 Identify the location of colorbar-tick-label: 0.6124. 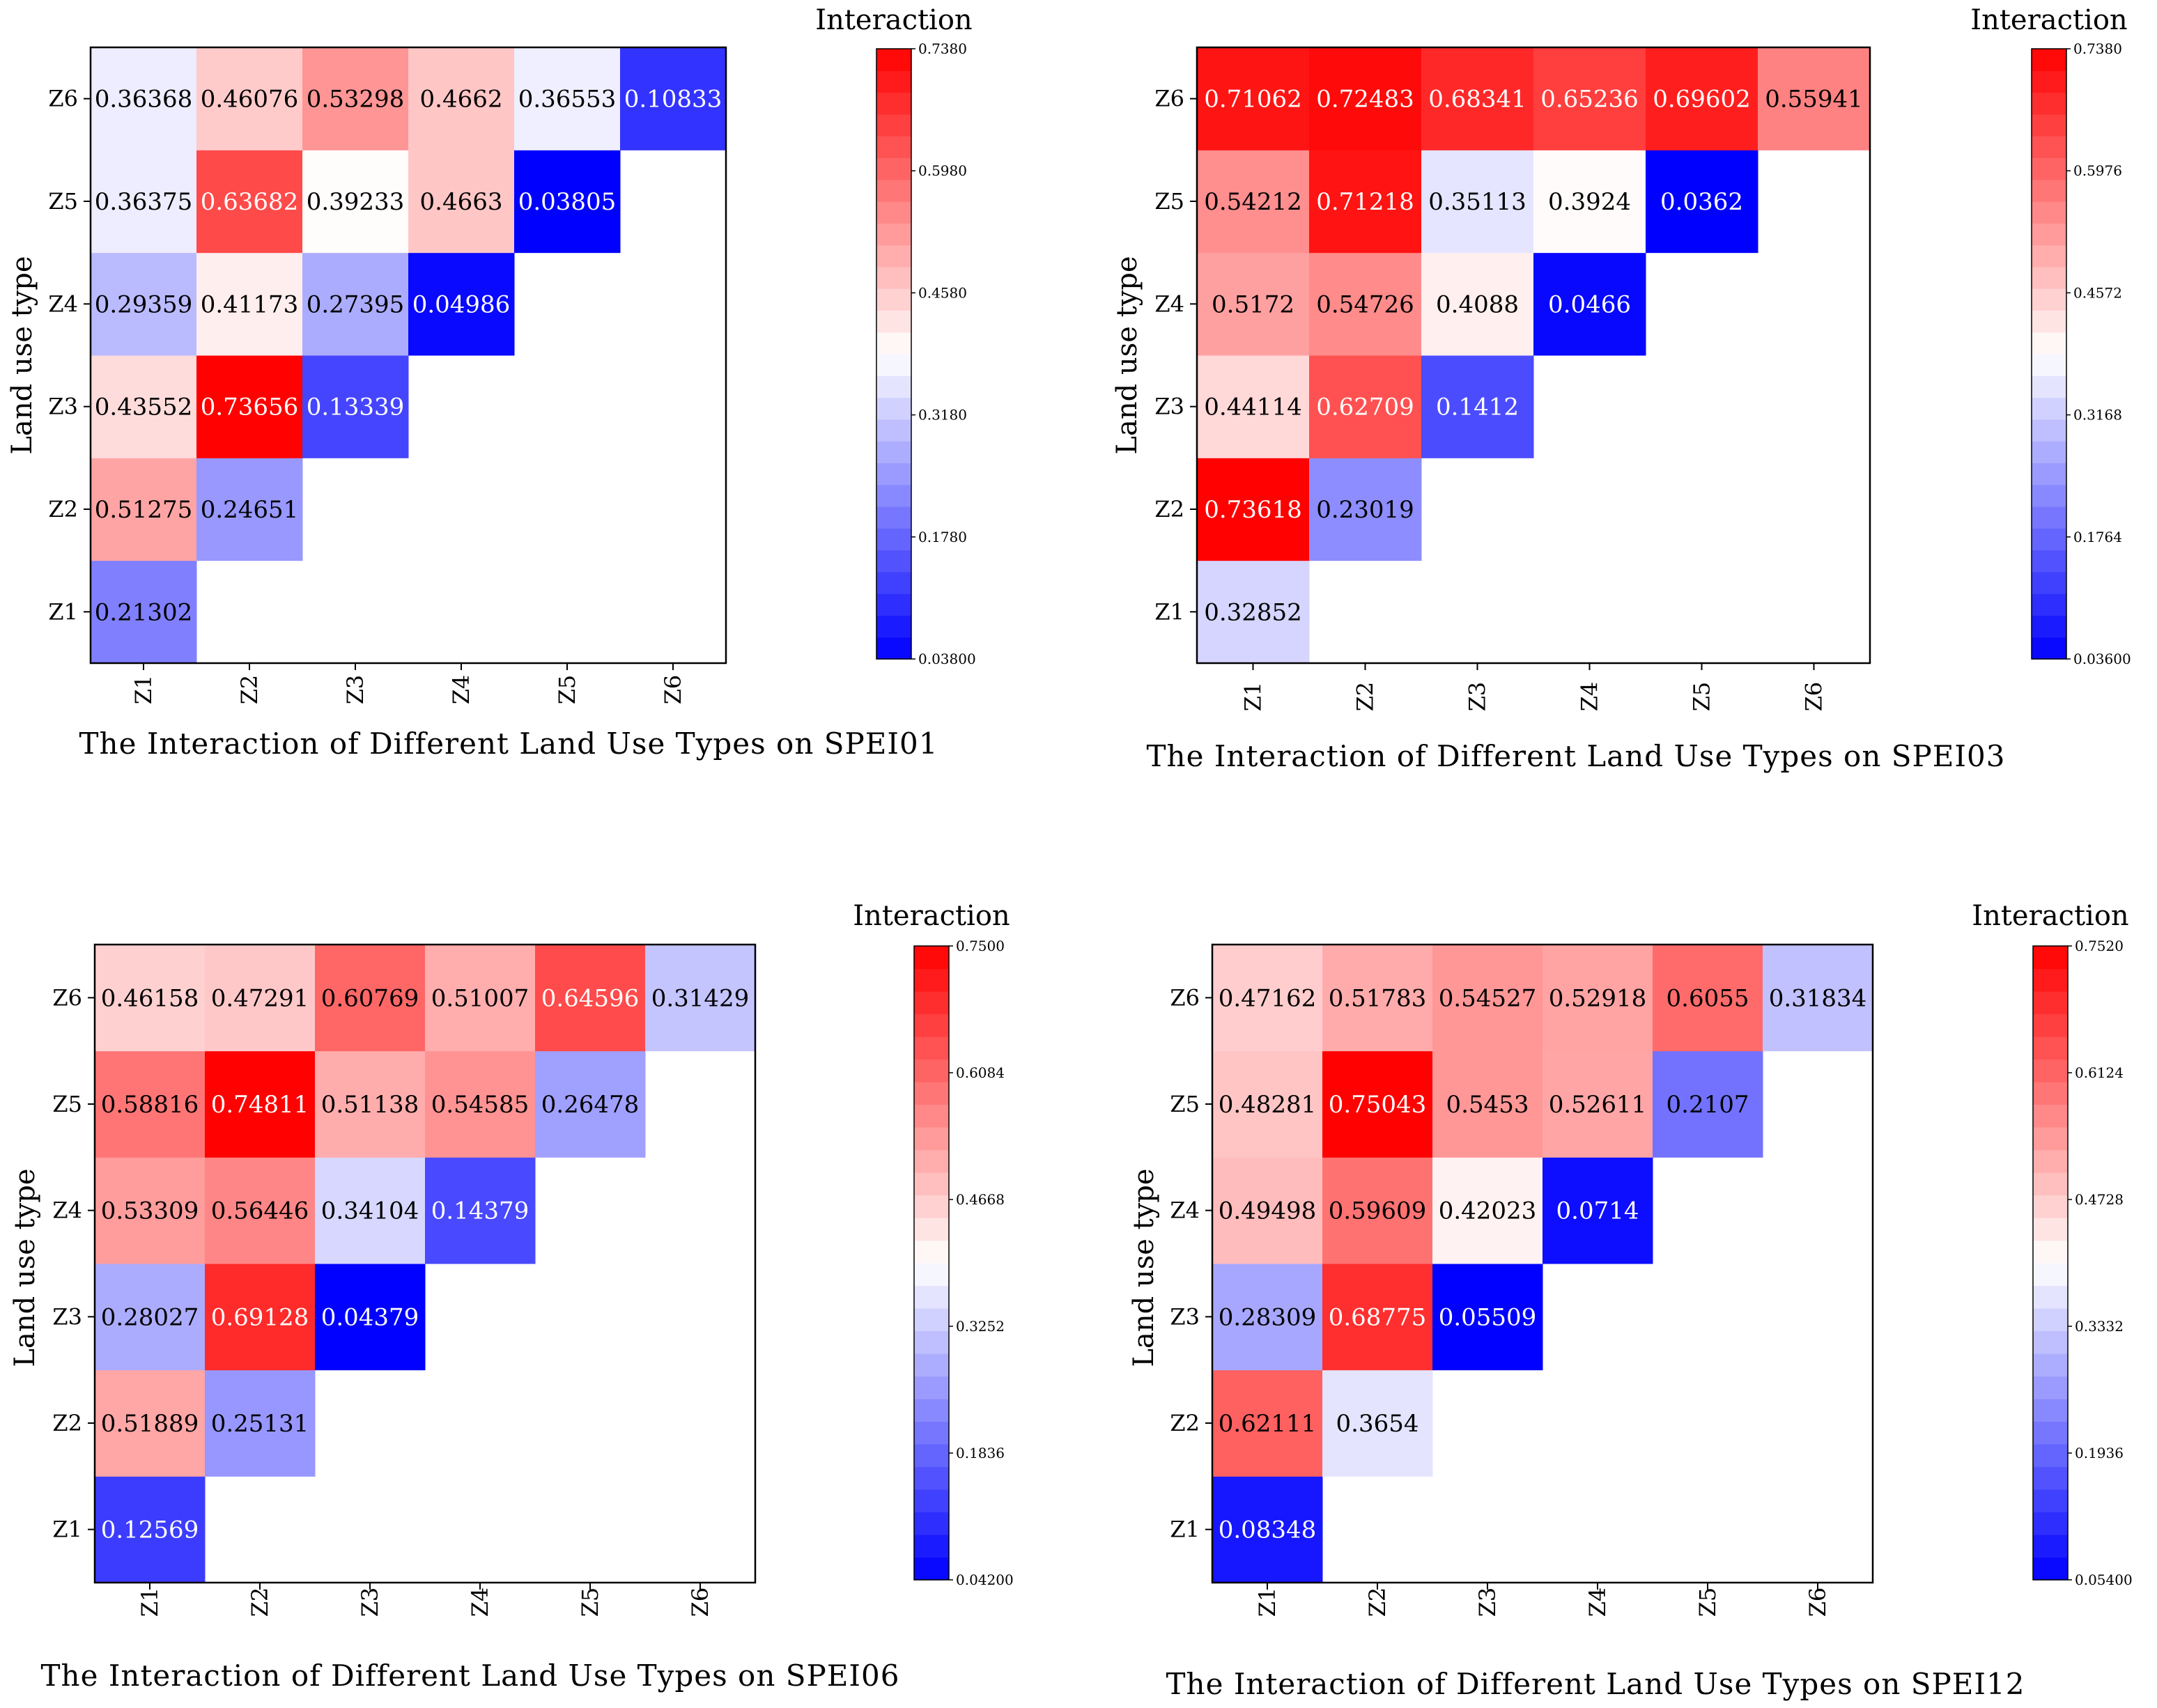
(2100, 1072).